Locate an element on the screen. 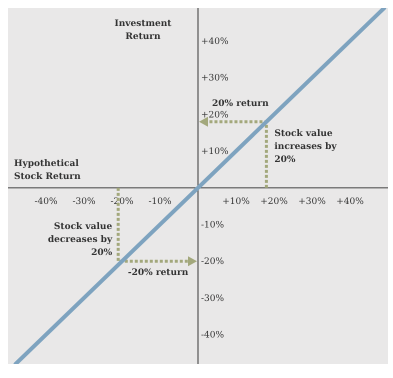 This screenshot has height=378, width=393. x-tick-label: +30% is located at coordinates (312, 201).